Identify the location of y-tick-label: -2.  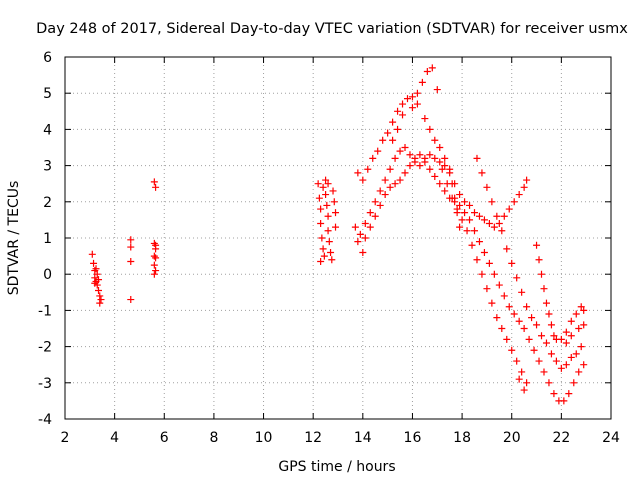
(45, 348).